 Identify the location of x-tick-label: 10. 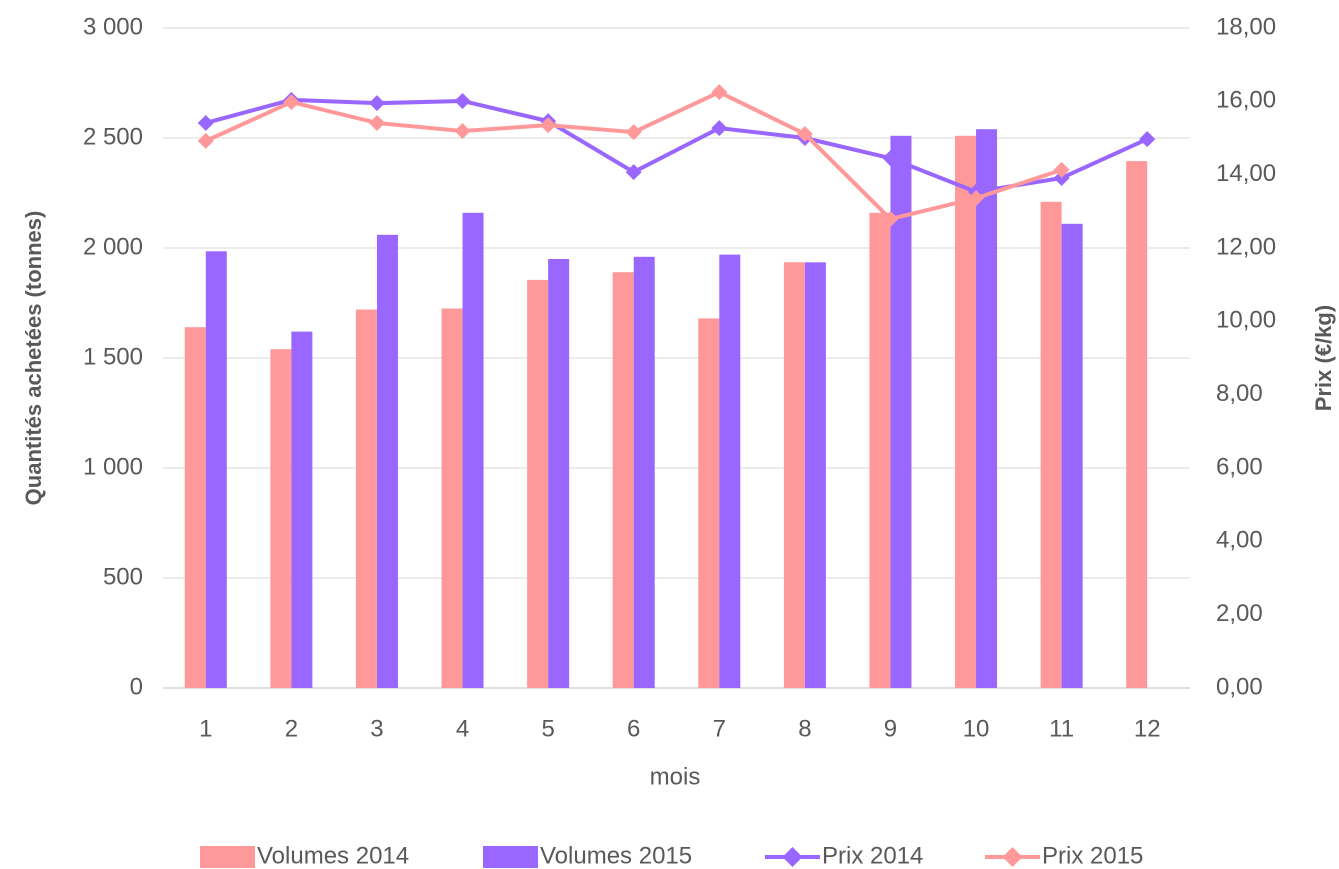
(976, 728).